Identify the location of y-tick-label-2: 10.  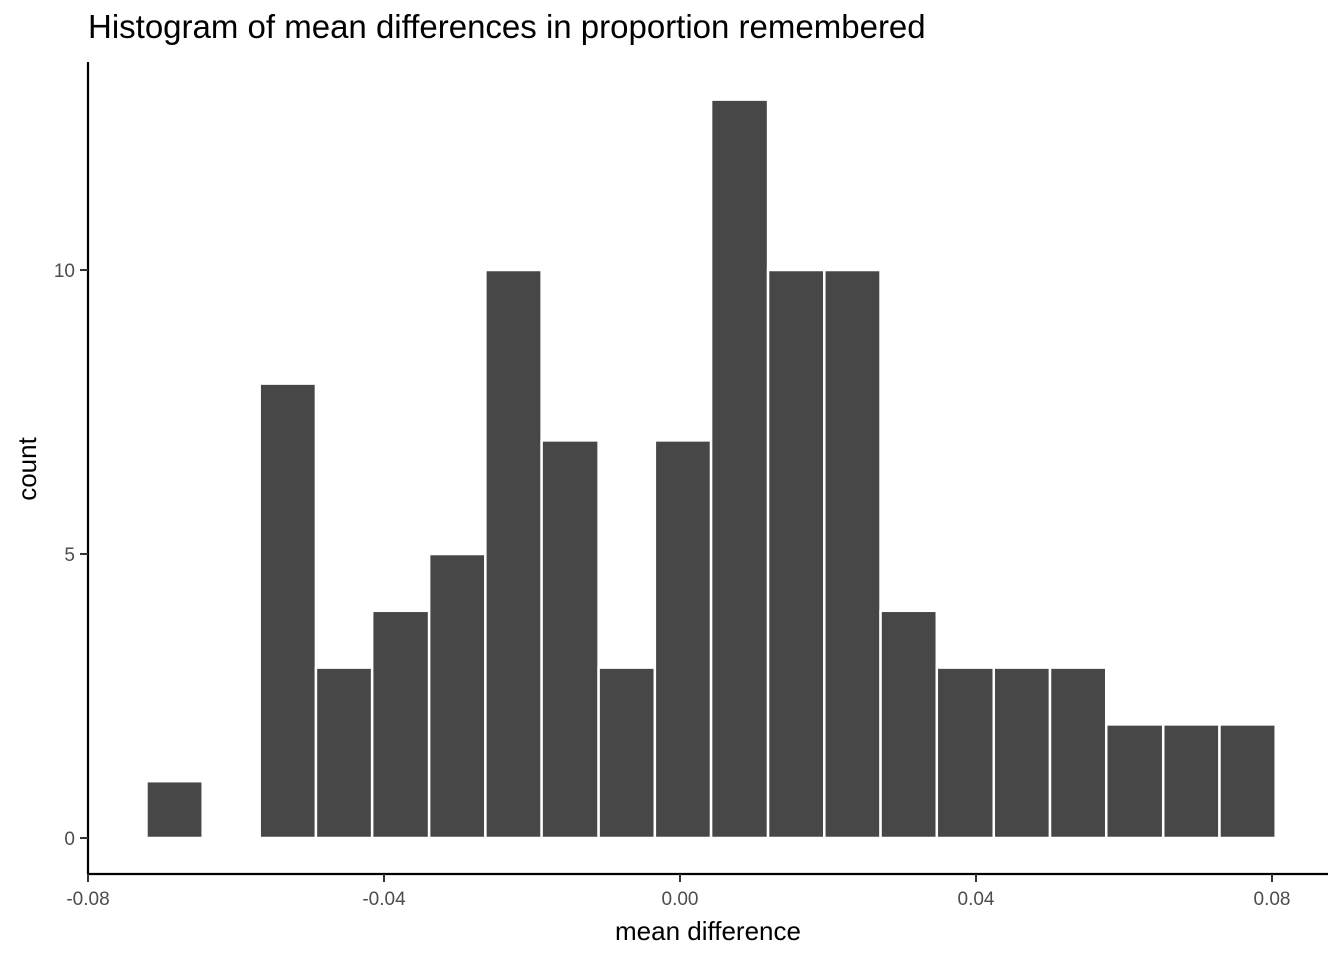
(64, 271).